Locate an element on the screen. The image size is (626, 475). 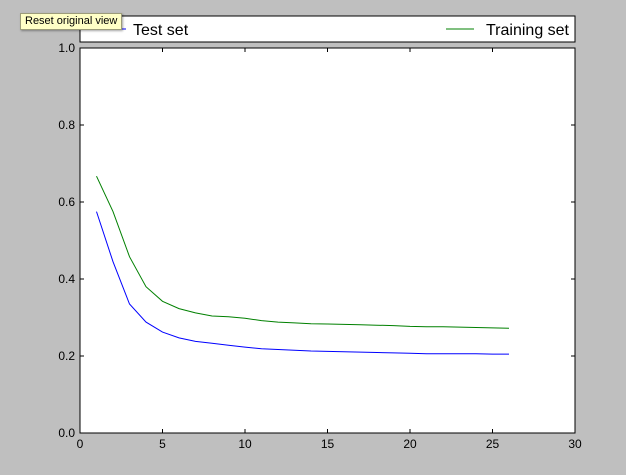
y-tick-label: 0.6 is located at coordinates (66, 202).